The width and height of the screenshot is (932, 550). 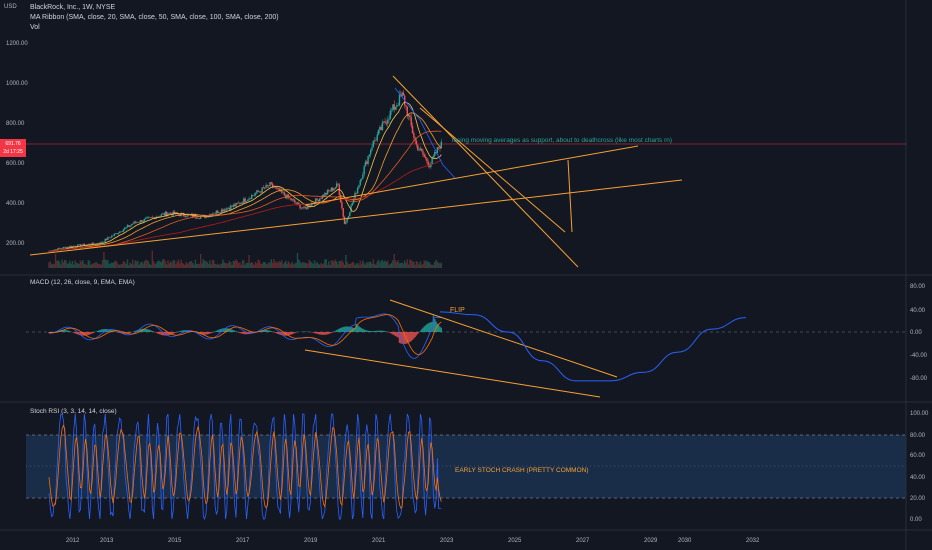 I want to click on stoch-lines, so click(x=245, y=467).